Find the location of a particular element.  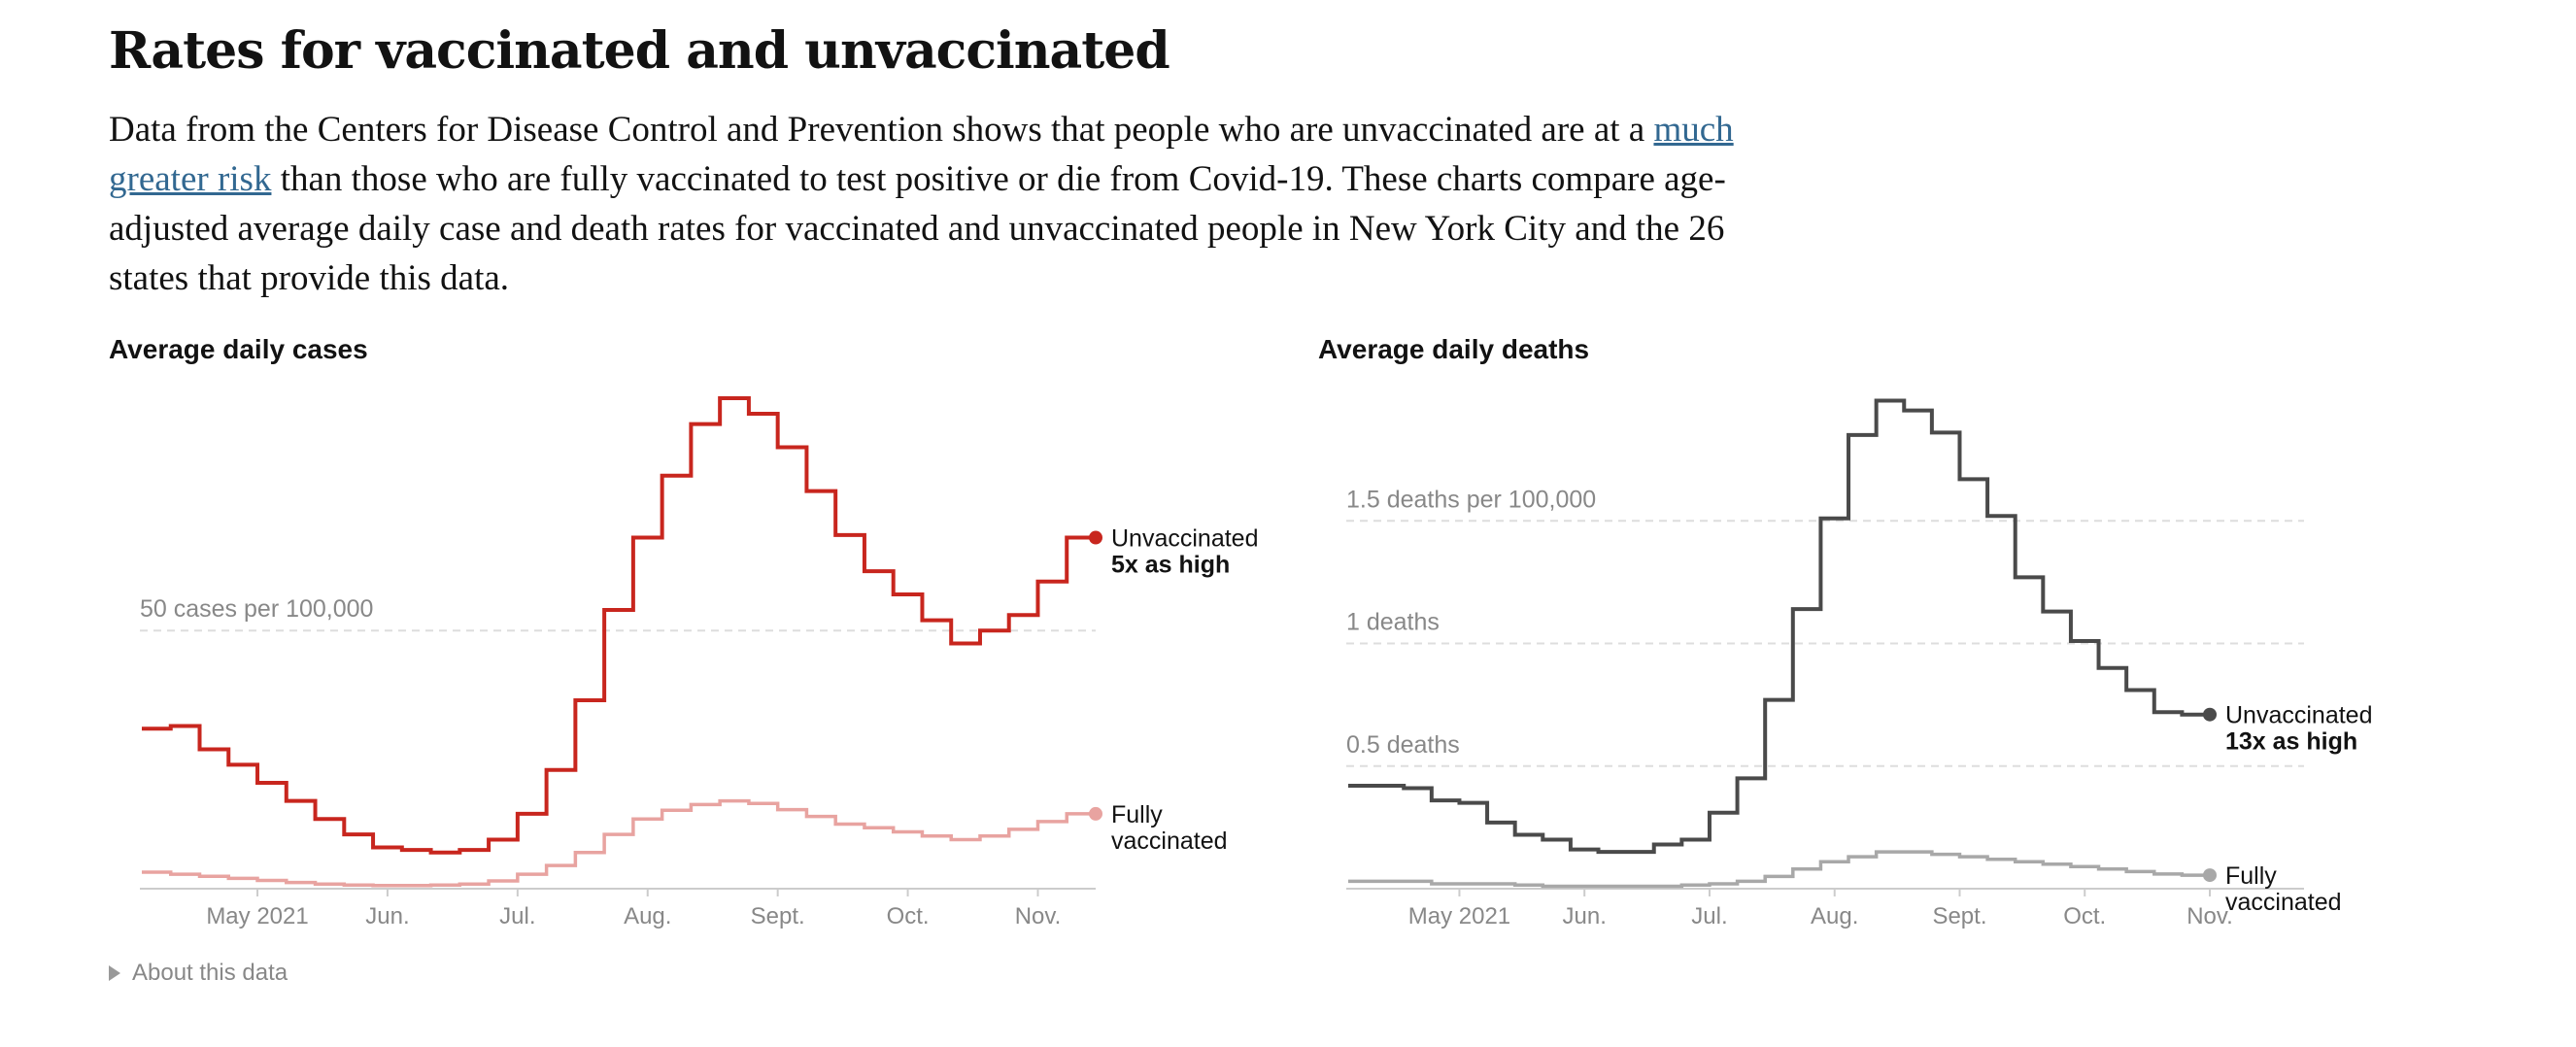

about-this-data-label: About this data is located at coordinates (210, 973).